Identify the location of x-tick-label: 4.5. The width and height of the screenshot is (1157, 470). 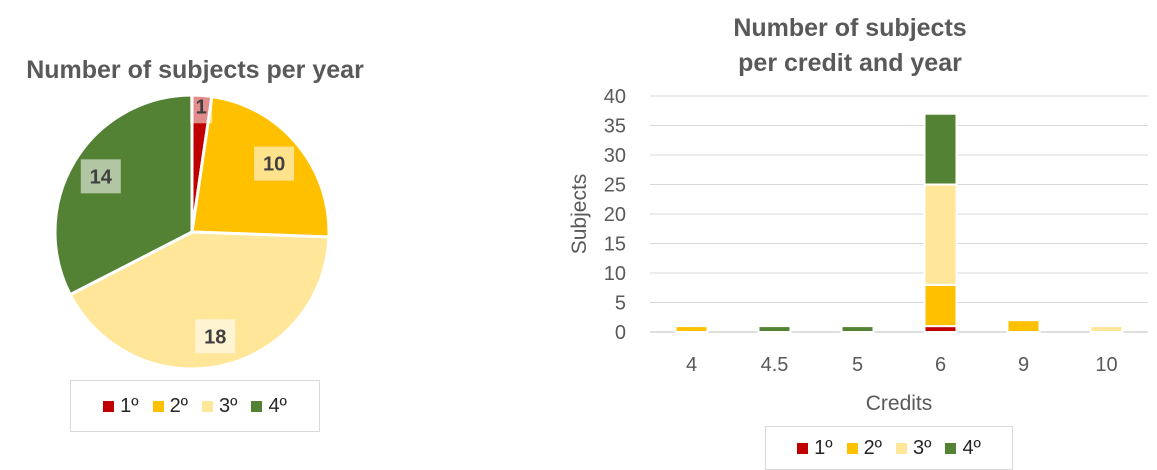
(775, 365).